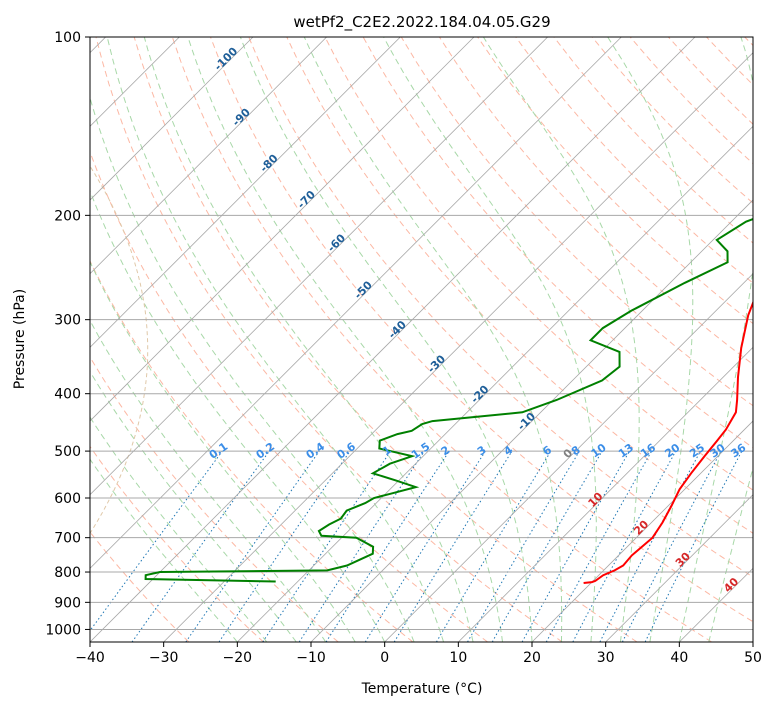  What do you see at coordinates (67, 216) in the screenshot?
I see `y-tick-label: 200` at bounding box center [67, 216].